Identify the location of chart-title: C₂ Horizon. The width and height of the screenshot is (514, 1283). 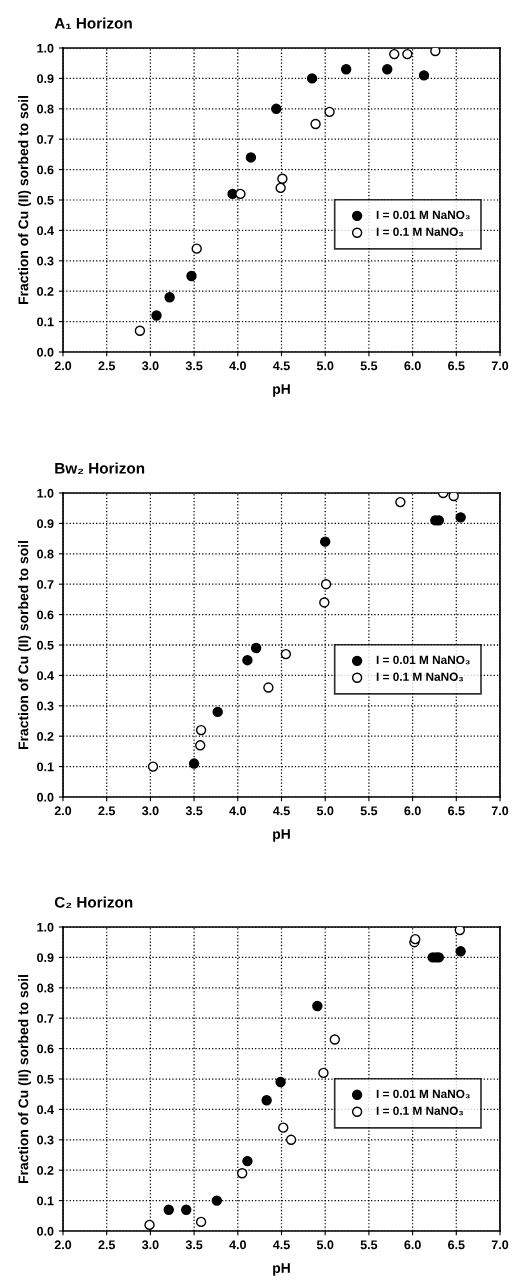
(93, 902).